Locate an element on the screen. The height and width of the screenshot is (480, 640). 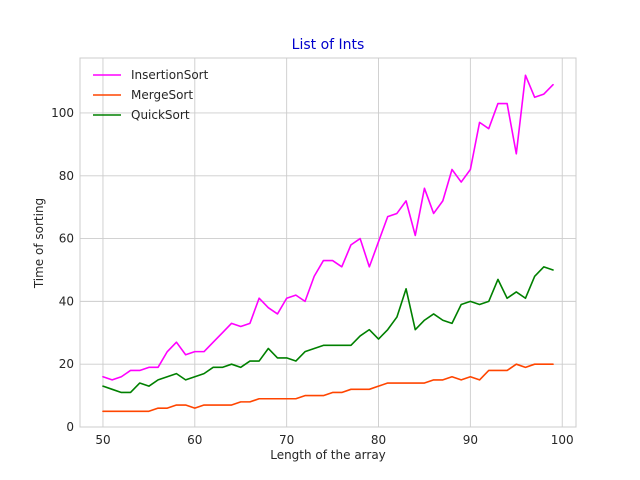
y-tick-label: 60 is located at coordinates (66, 239).